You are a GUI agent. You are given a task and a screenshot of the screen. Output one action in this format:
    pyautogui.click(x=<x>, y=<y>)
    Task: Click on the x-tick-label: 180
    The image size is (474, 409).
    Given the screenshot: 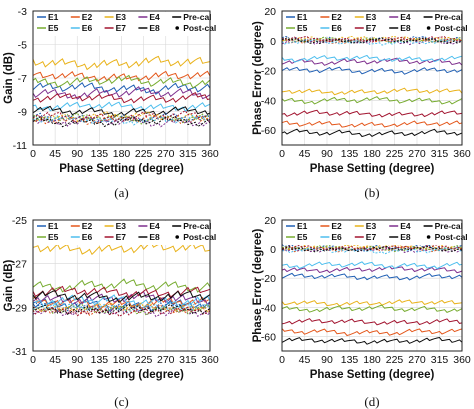 What is the action you would take?
    pyautogui.click(x=372, y=360)
    